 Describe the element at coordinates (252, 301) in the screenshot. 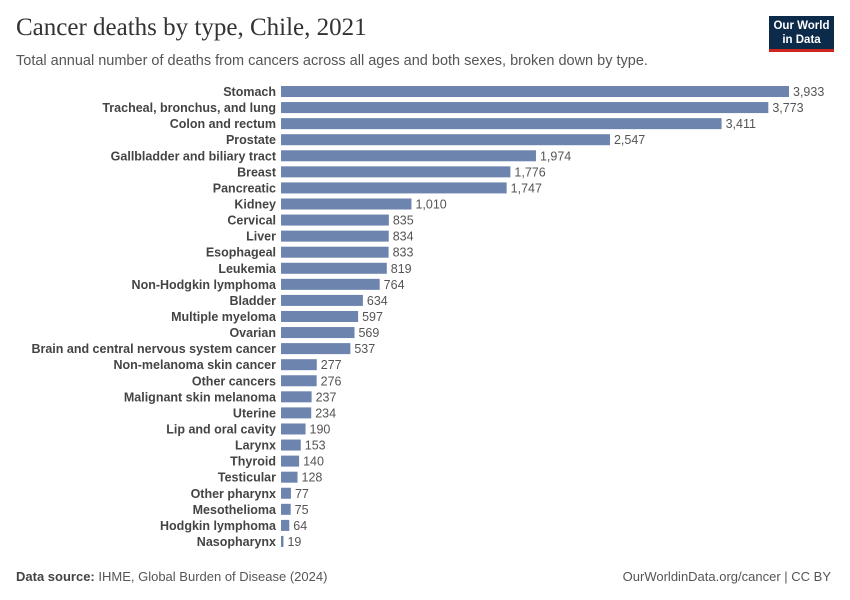

I see `category-label: Bladder` at that location.